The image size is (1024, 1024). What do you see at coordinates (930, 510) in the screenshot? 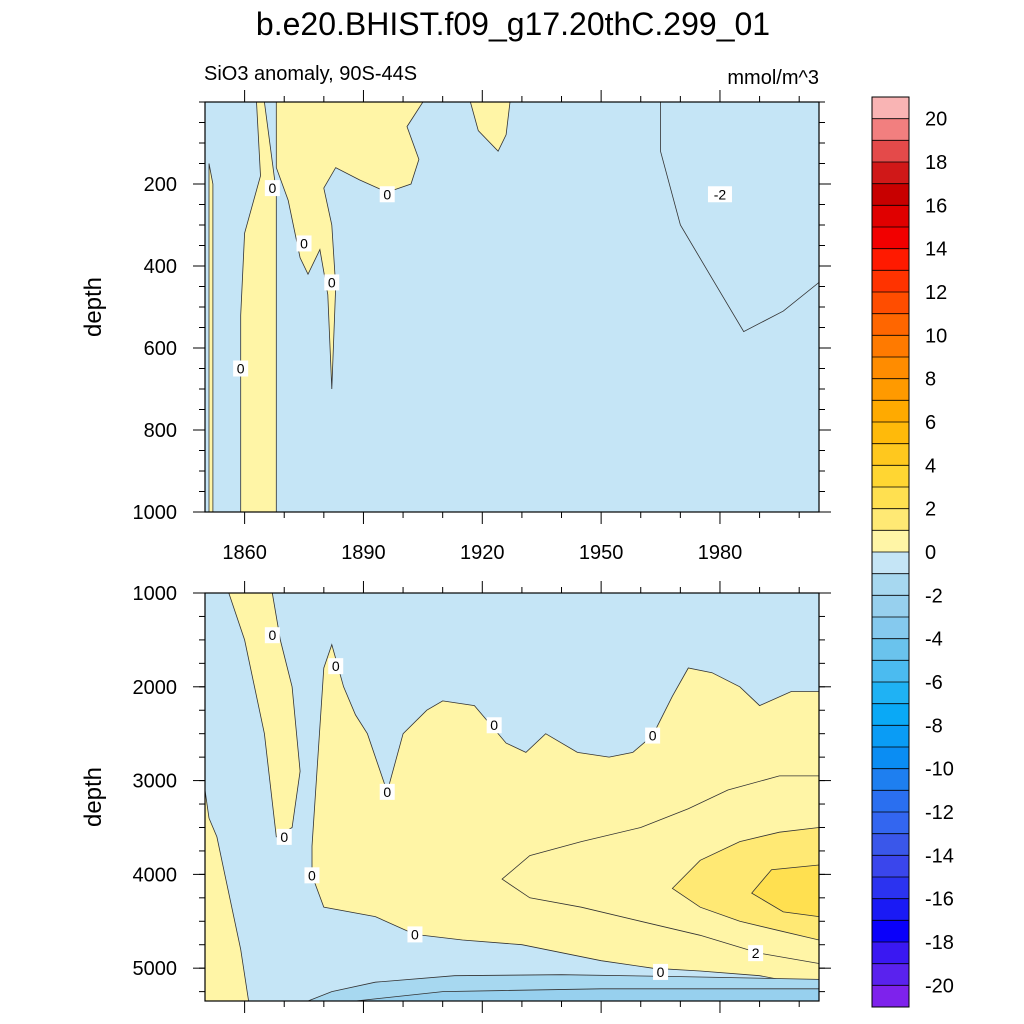
I see `colorbar-label: 2` at bounding box center [930, 510].